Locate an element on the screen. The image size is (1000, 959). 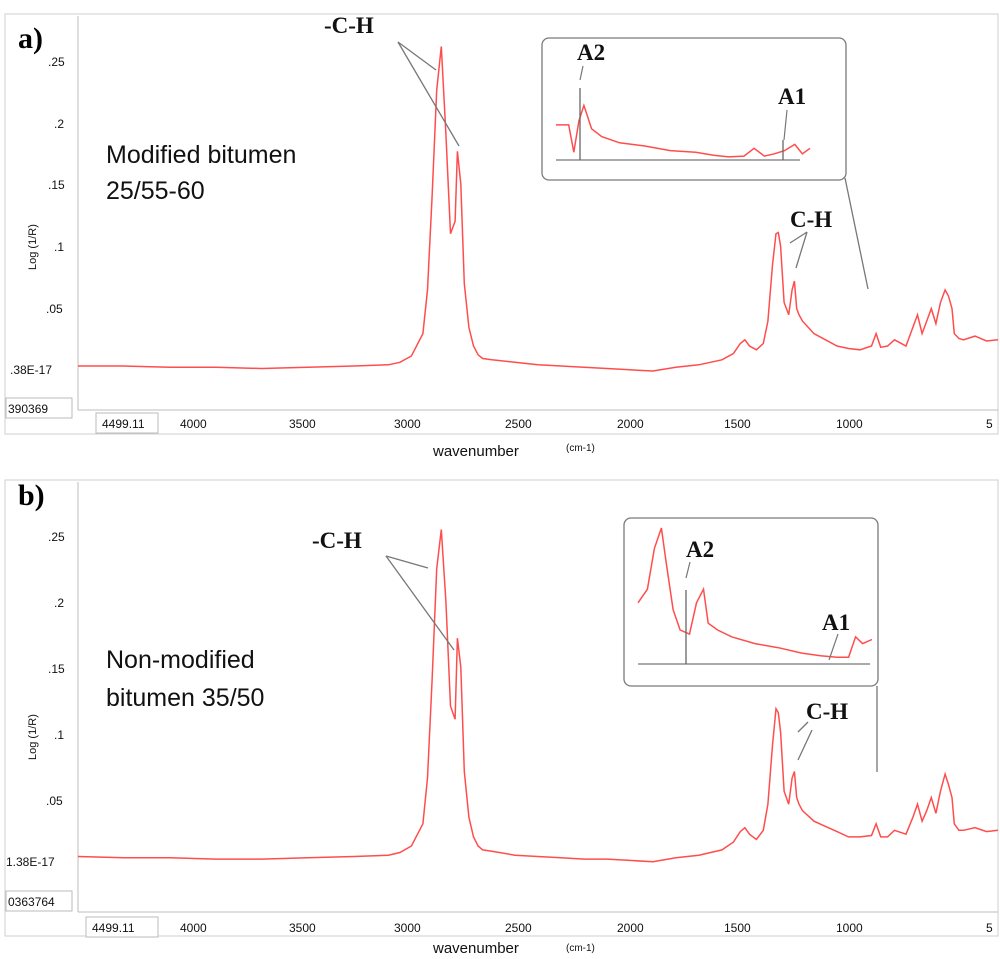
panel-label: b) is located at coordinates (31, 495).